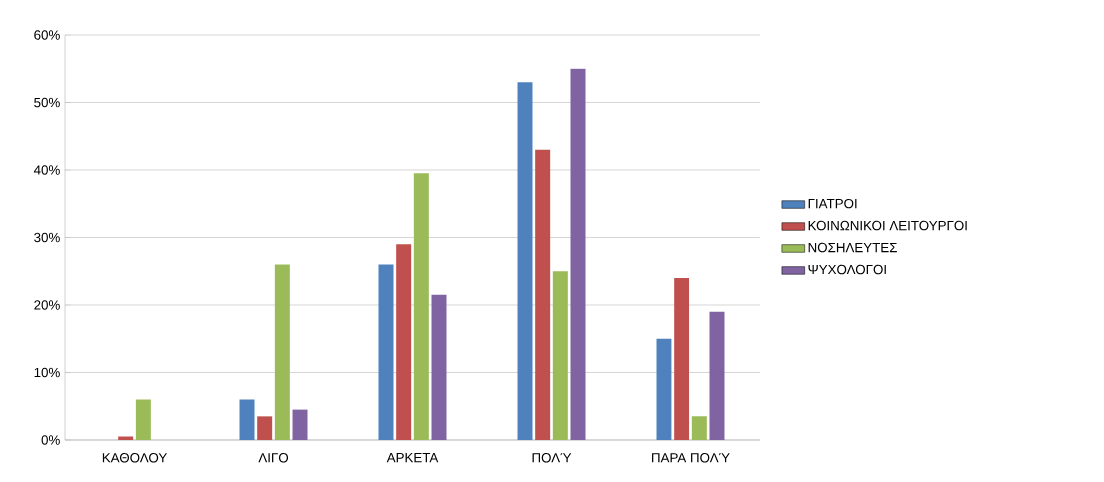 The width and height of the screenshot is (1104, 482). I want to click on y-tick-label: 10%, so click(47, 372).